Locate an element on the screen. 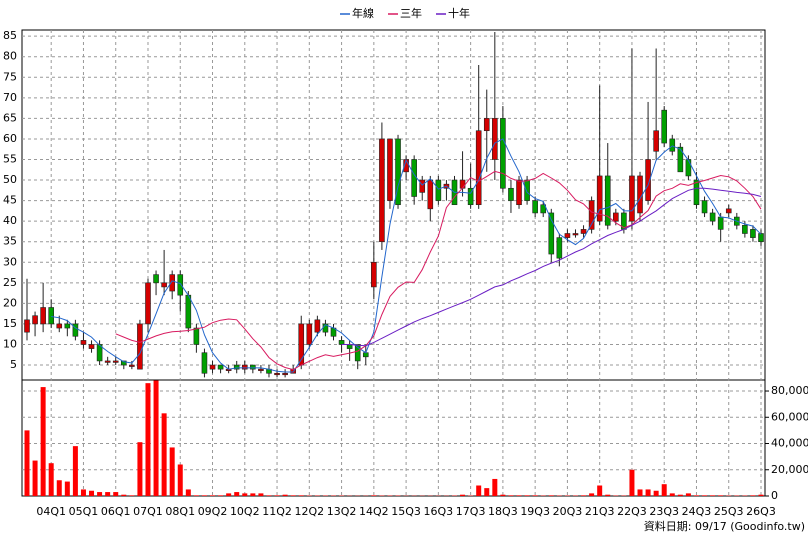 Image resolution: width=808 pixels, height=540 pixels. x-tick-label: 13Q2 is located at coordinates (342, 511).